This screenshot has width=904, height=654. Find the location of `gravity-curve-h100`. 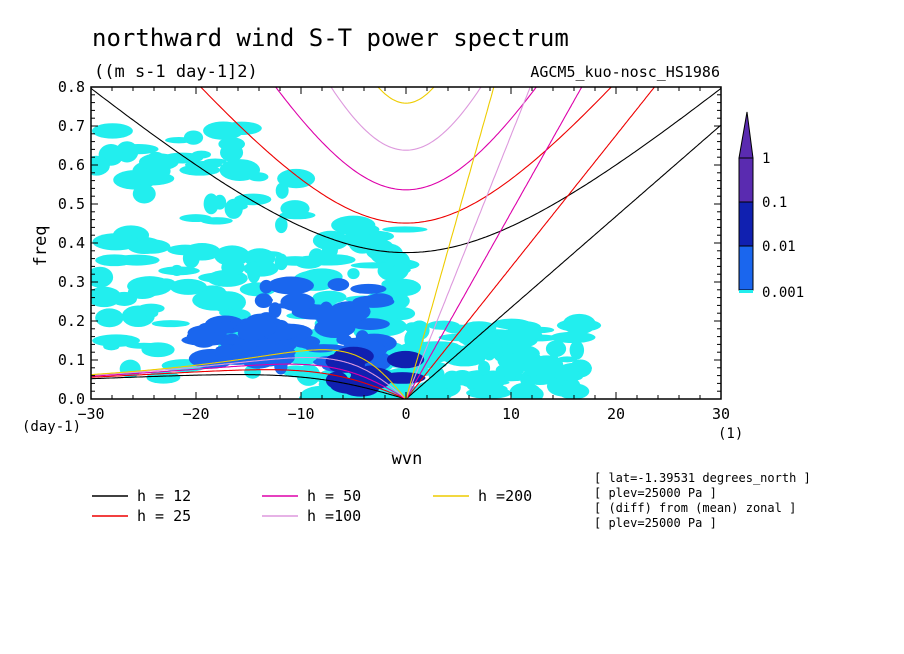

gravity-curve-h100 is located at coordinates (406, 119).